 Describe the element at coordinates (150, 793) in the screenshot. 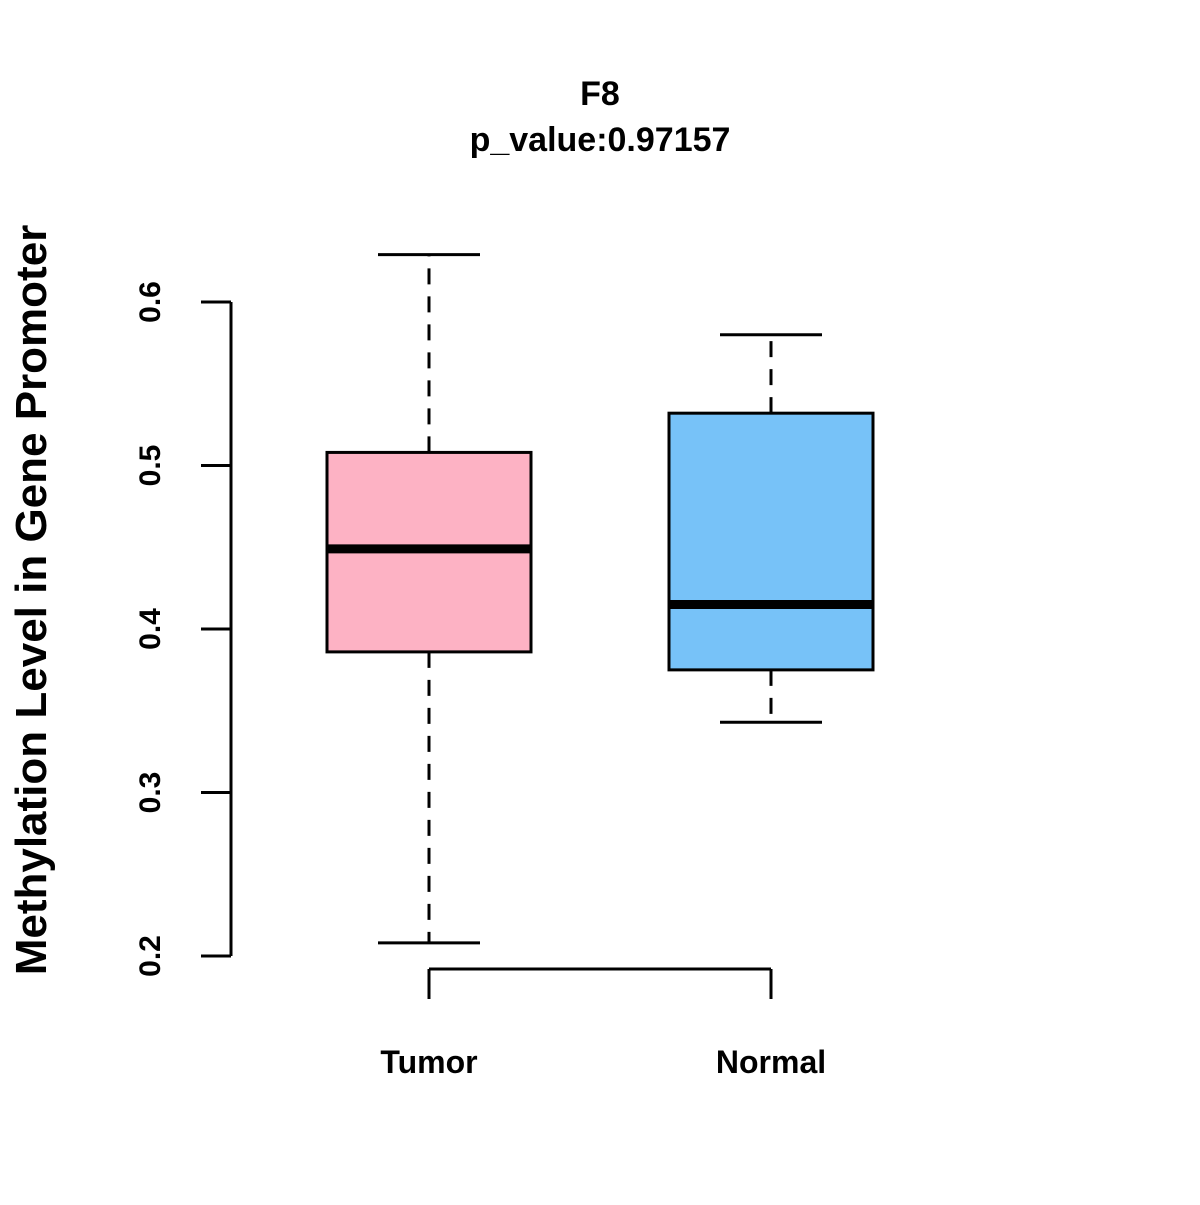

I see `y-tick-label: 0.3` at that location.